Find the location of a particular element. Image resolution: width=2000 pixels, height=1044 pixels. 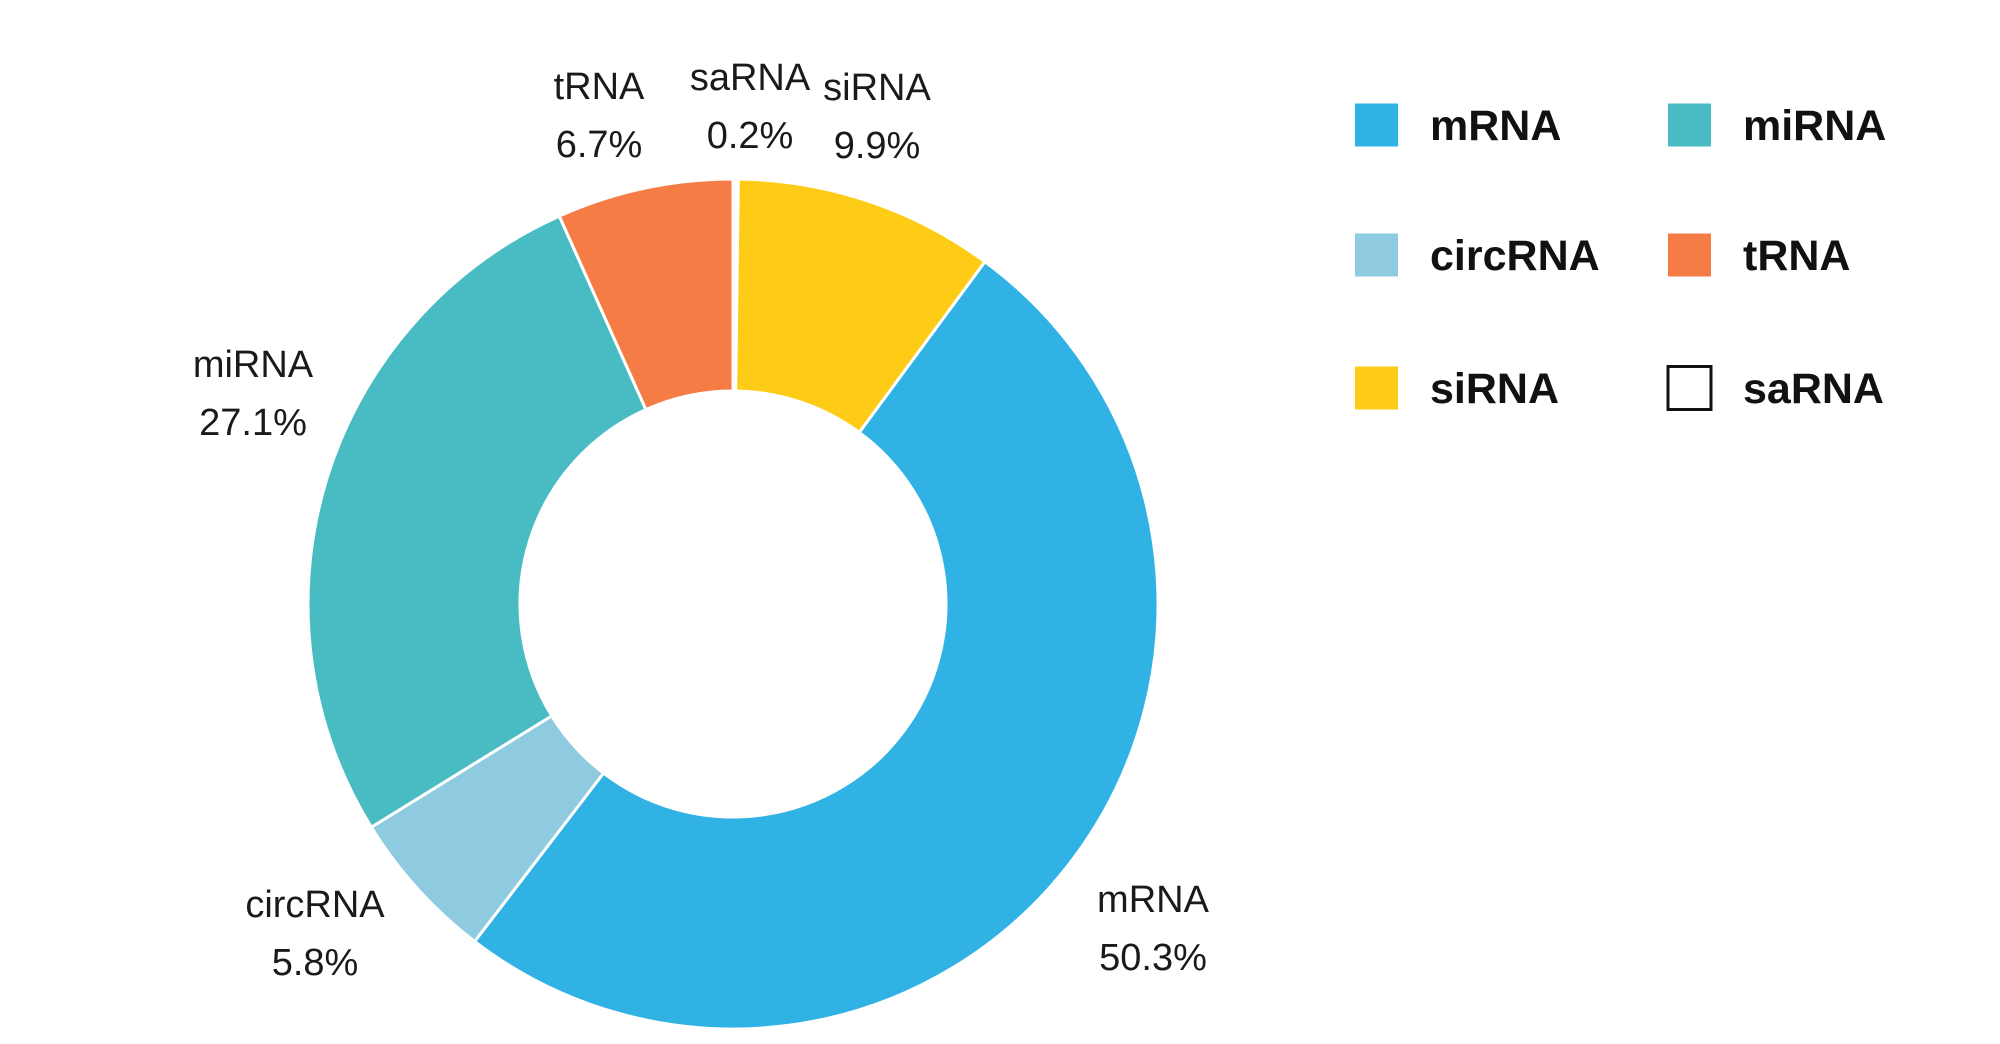

legend-swatch-sarna is located at coordinates (1689, 388).